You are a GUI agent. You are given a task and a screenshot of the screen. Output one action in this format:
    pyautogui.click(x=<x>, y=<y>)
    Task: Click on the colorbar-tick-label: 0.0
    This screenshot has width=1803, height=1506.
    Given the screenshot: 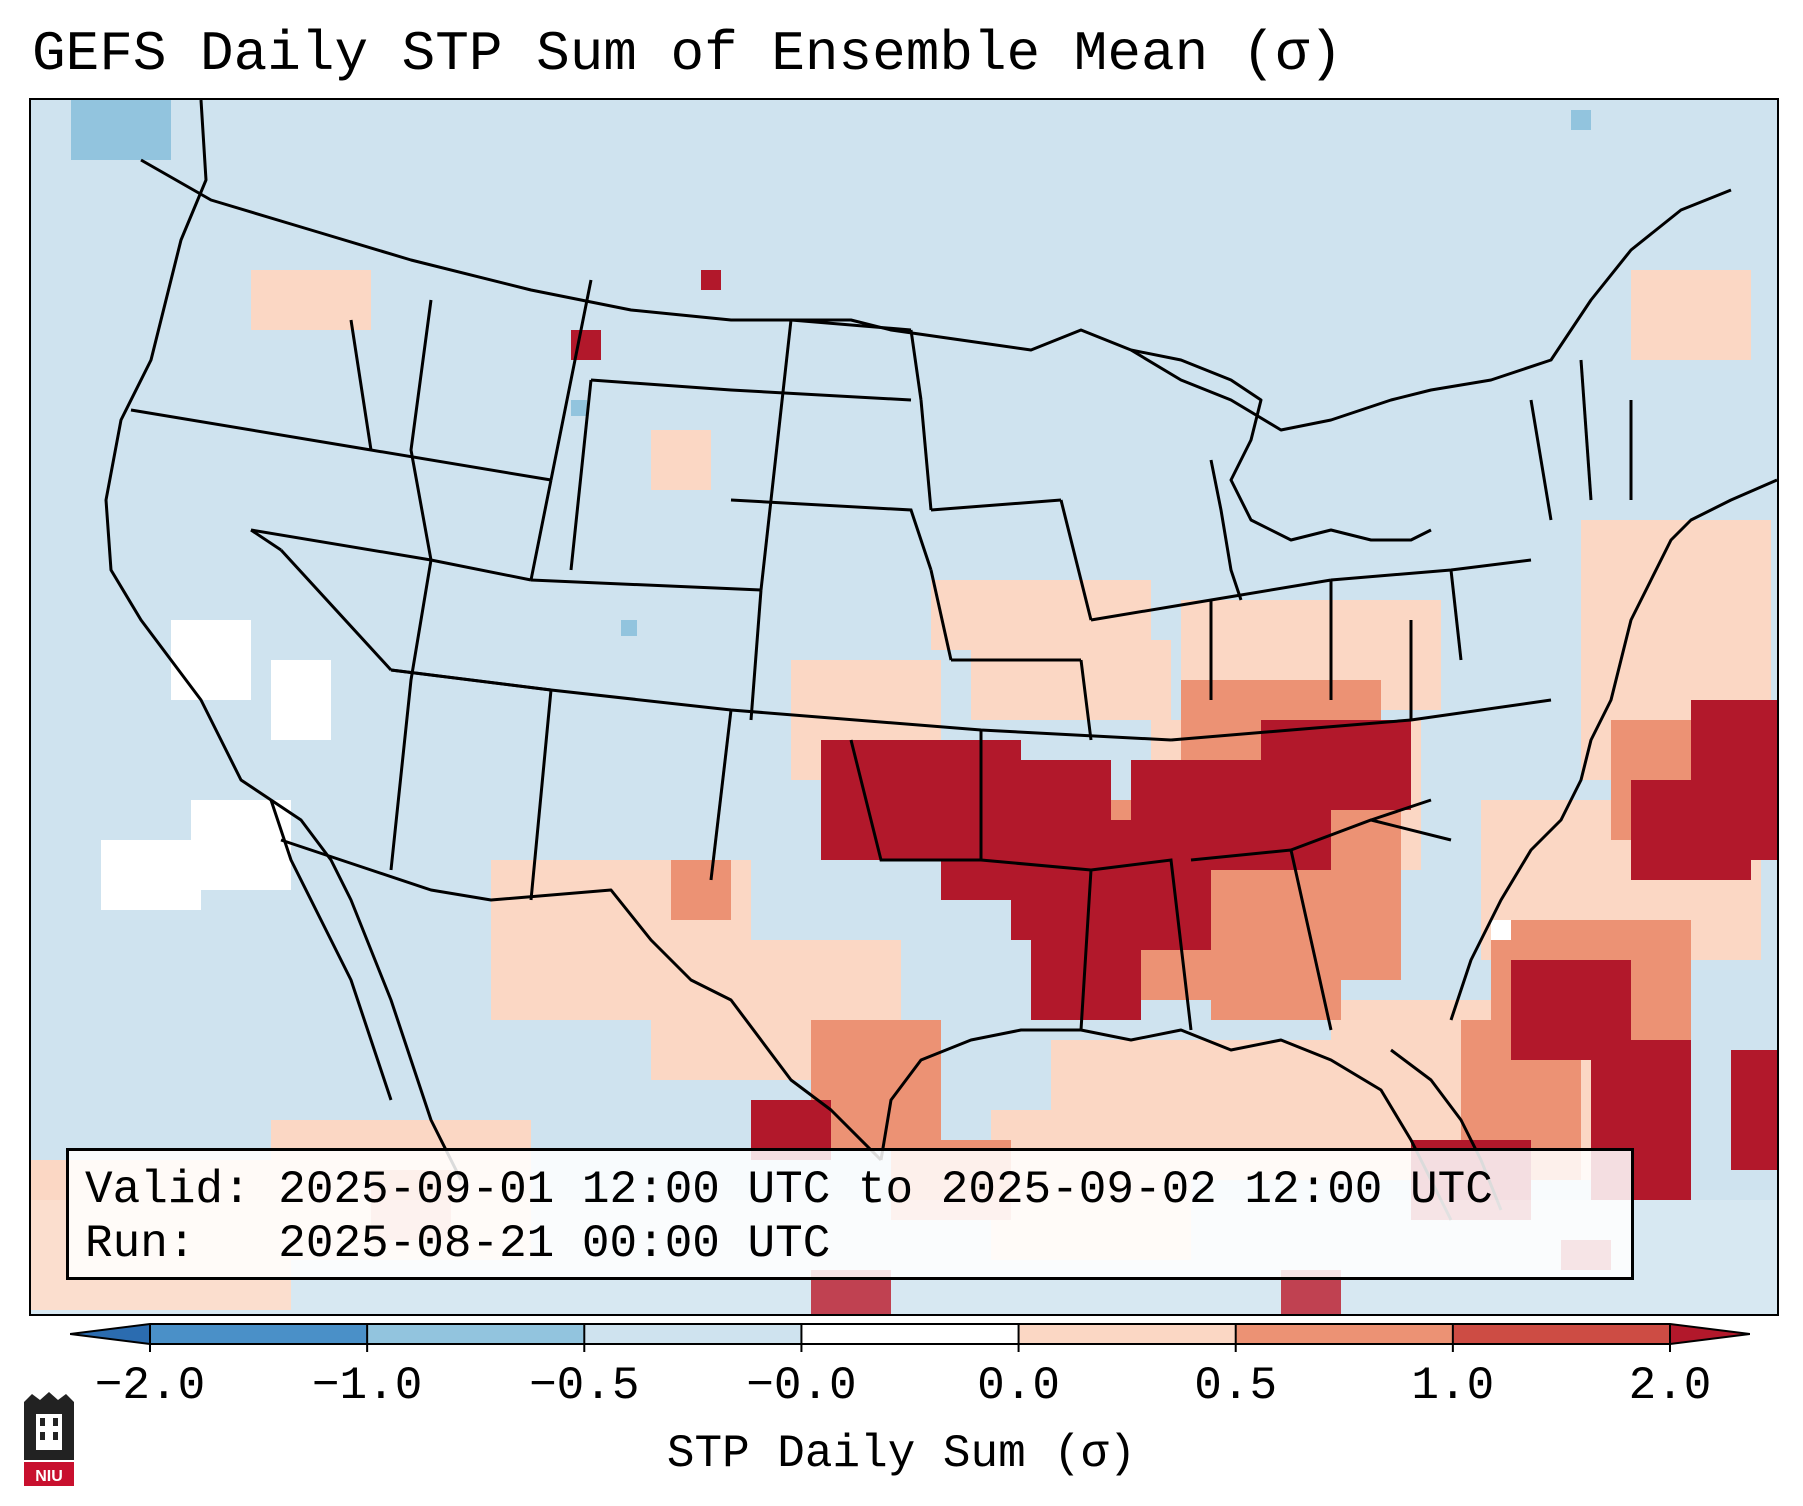 What is the action you would take?
    pyautogui.click(x=1018, y=1386)
    